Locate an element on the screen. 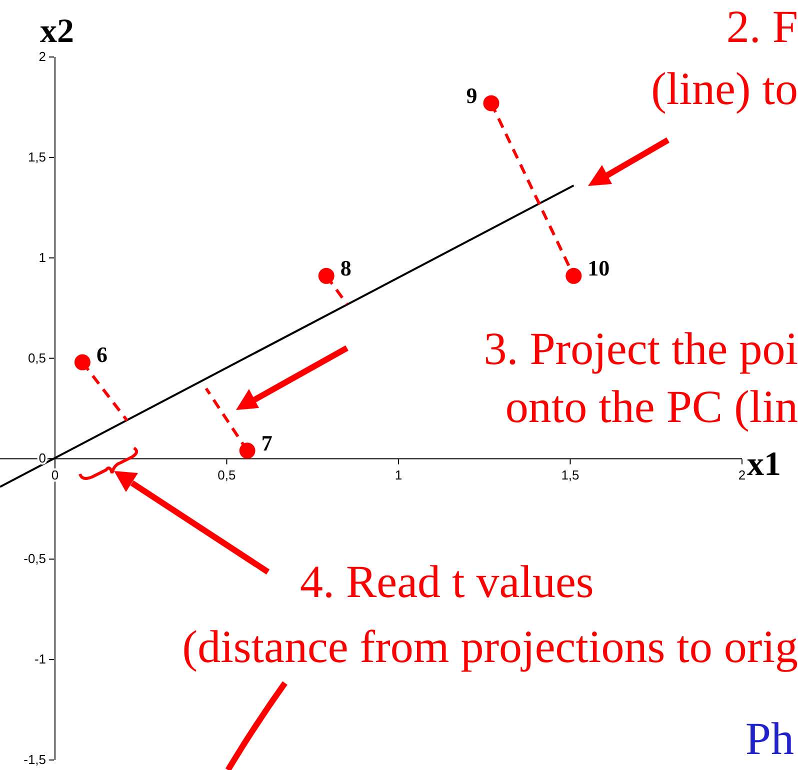 This screenshot has width=798, height=770. y-tick-label: 1 is located at coordinates (42, 257).